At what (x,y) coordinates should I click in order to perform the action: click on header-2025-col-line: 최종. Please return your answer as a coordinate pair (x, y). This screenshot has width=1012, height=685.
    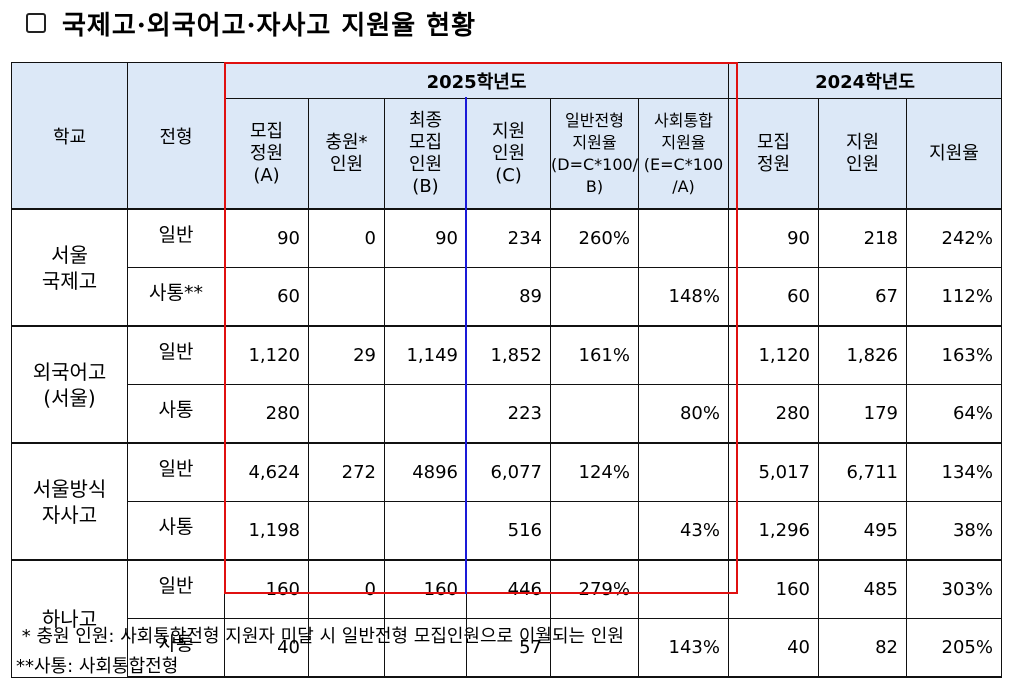
    Looking at the image, I should click on (425, 120).